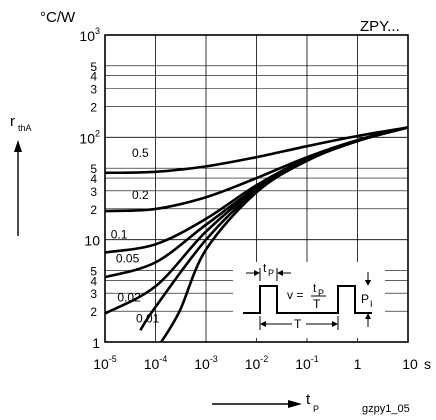  Describe the element at coordinates (58, 17) in the screenshot. I see `y-unit-label: °C/W` at that location.